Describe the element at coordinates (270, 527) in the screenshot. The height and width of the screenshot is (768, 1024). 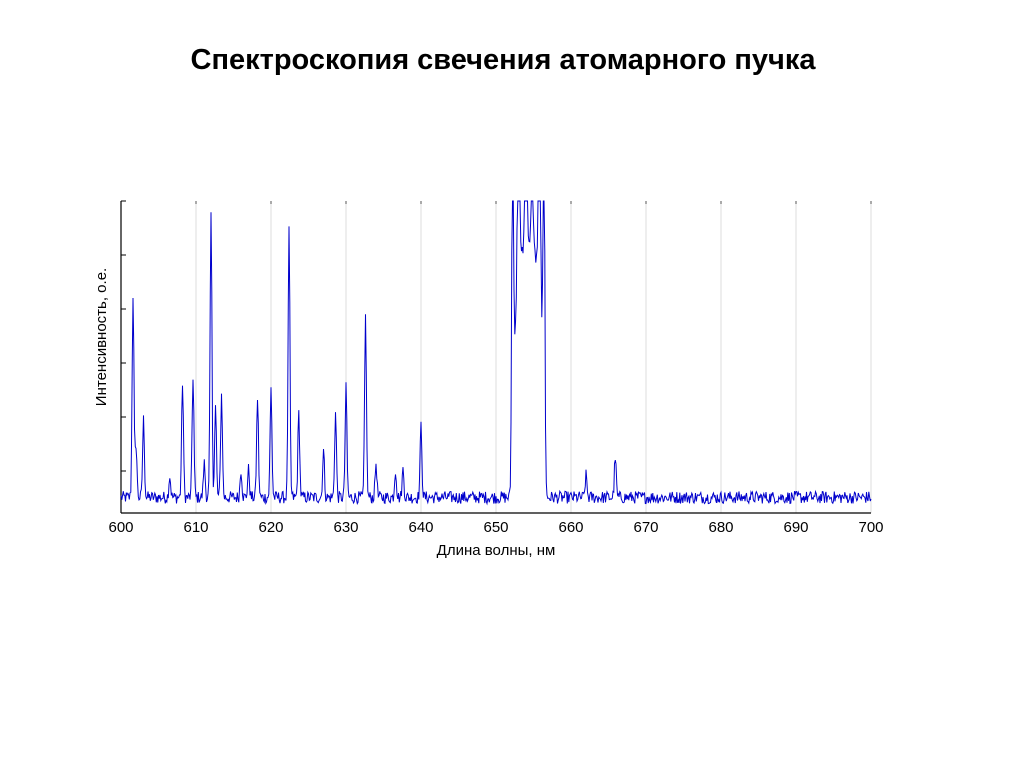
I see `x-tick-label: 620` at that location.